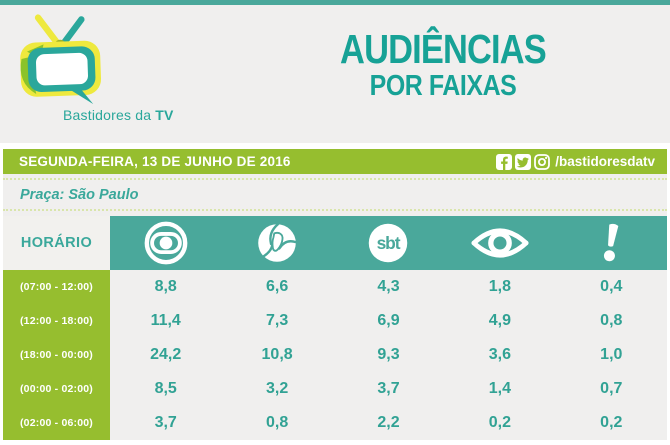 Image resolution: width=670 pixels, height=445 pixels. Describe the element at coordinates (61, 59) in the screenshot. I see `tv-logo-icon` at that location.